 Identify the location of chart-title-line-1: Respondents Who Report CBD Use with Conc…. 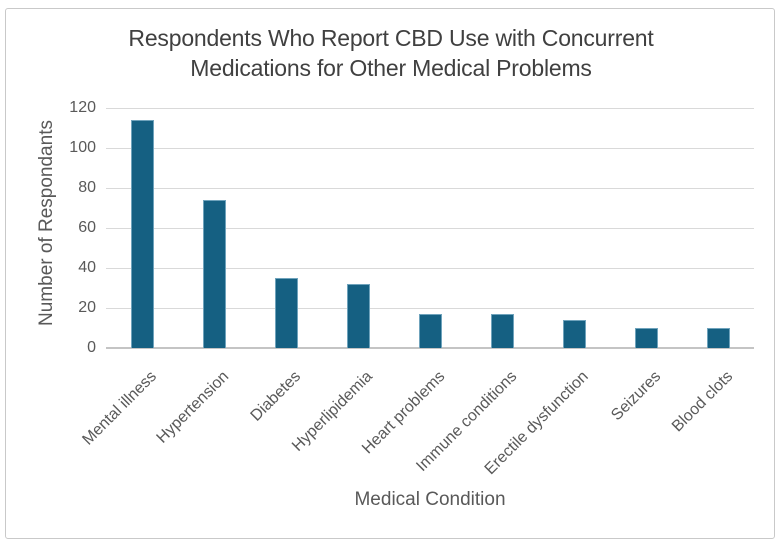
(391, 38).